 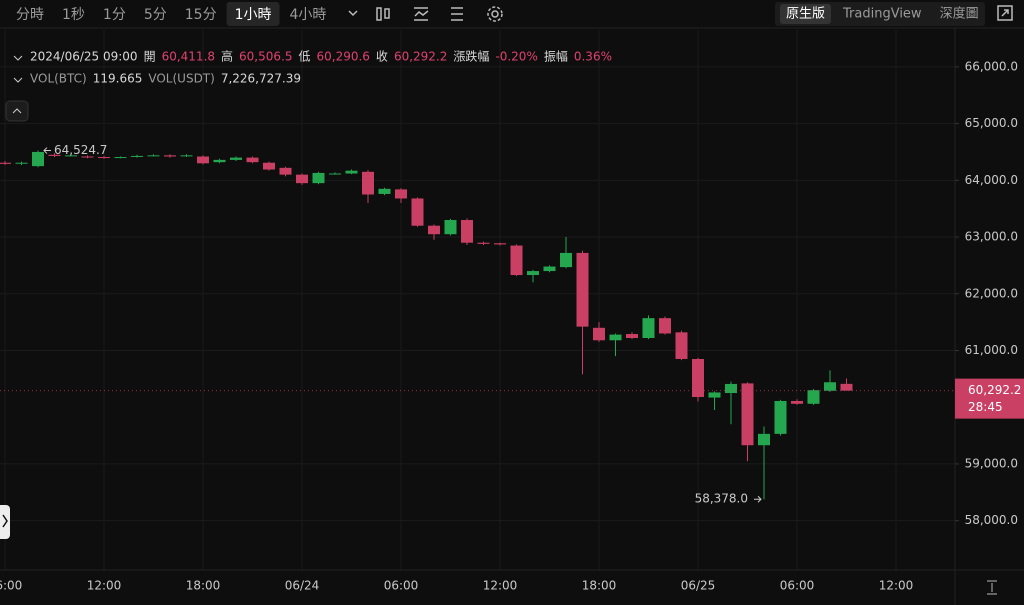 I want to click on y-tick-label: 66,000.0, so click(x=991, y=66).